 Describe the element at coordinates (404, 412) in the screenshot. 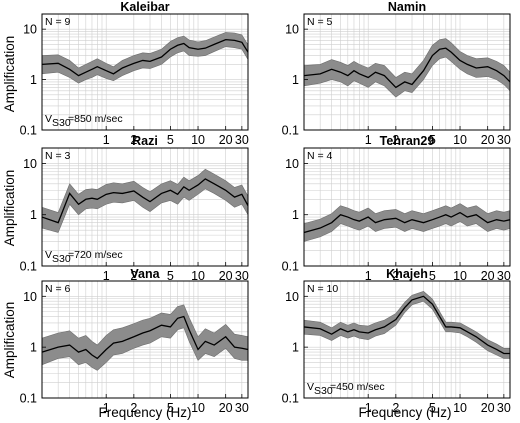

I see `x-axis-label-col-2: Frequency (Hz)` at that location.